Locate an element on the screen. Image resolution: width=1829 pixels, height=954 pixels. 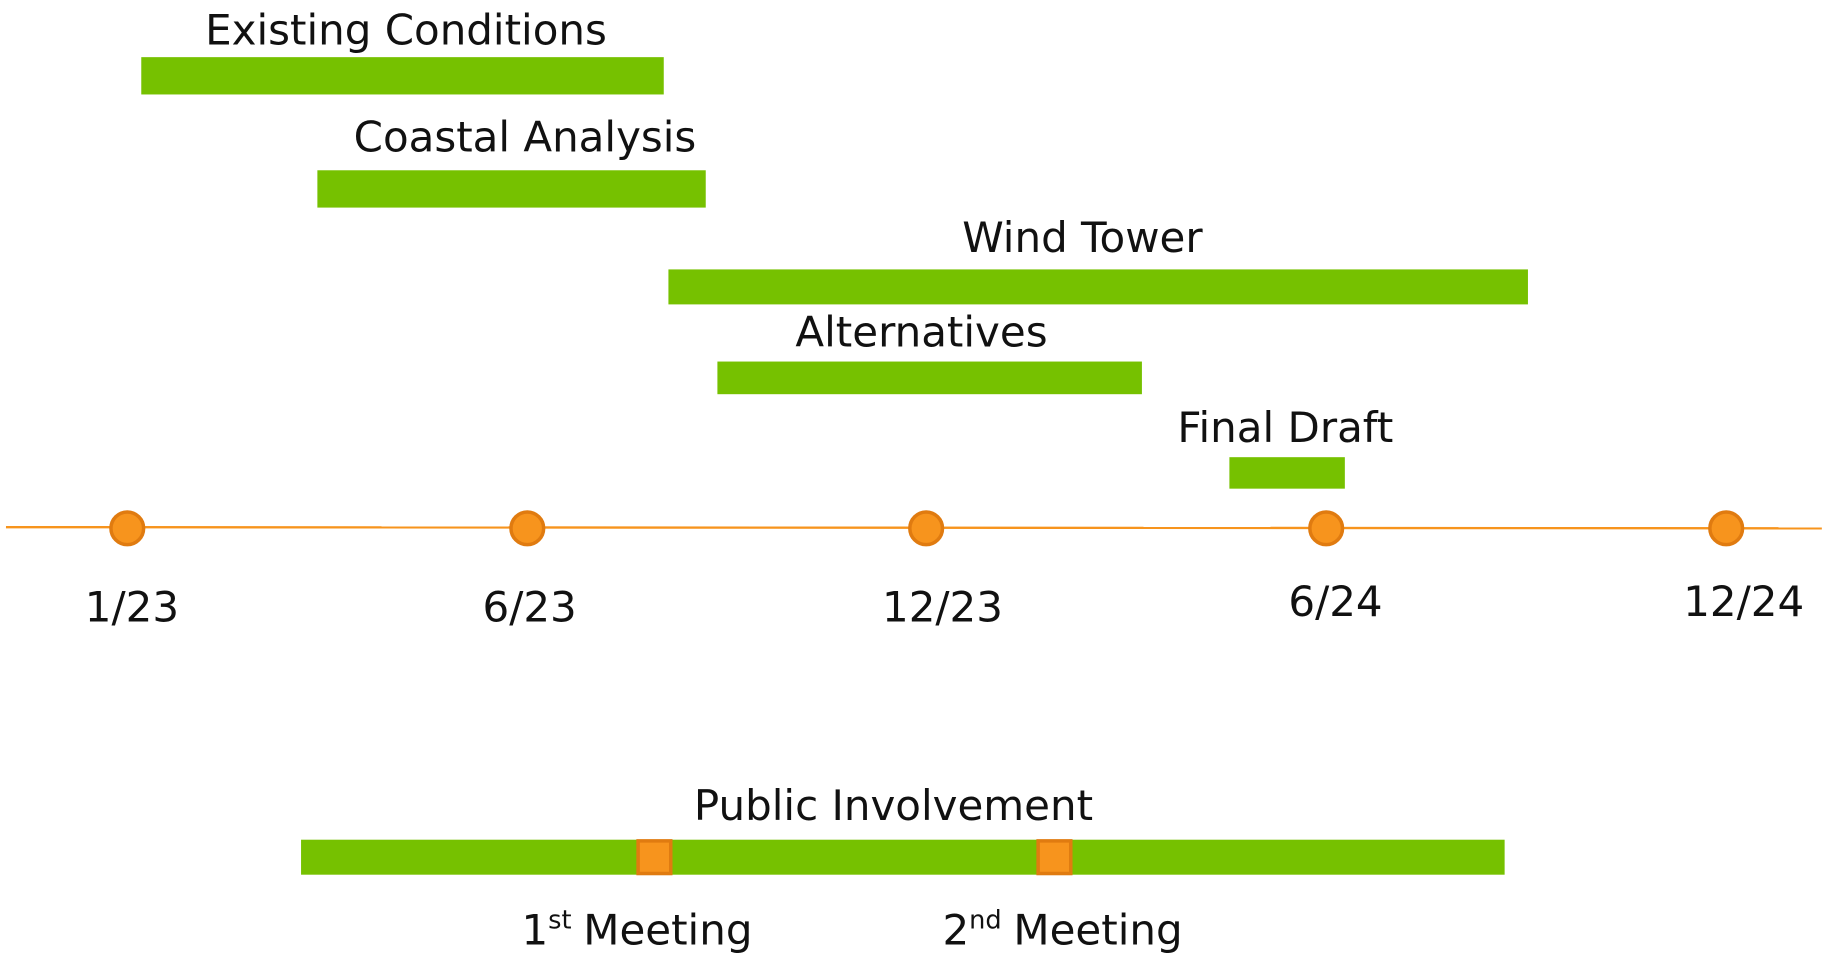
task-label: Existing Conditions is located at coordinates (406, 29).